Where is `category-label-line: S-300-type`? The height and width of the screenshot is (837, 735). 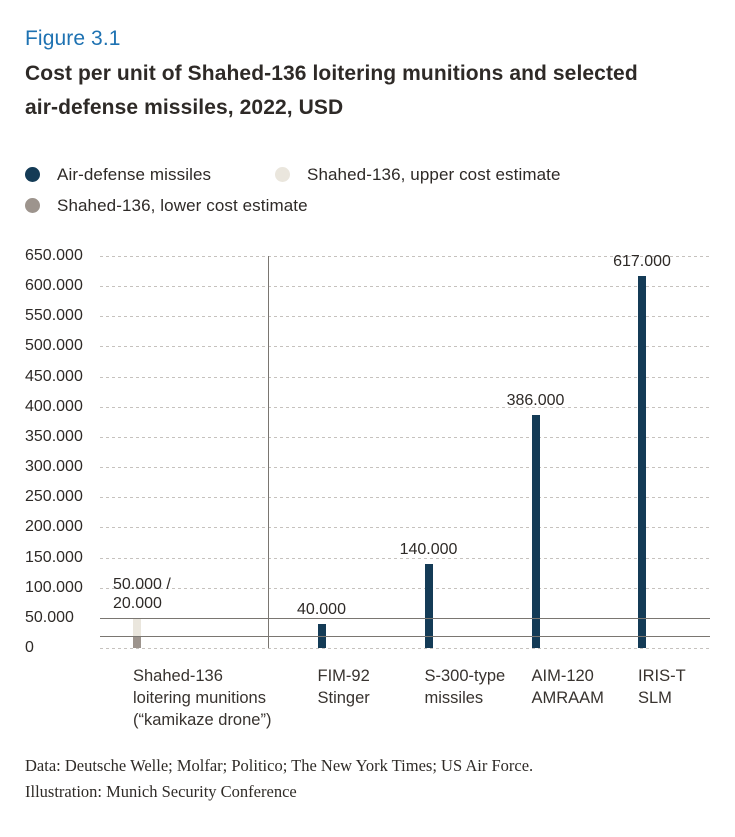
category-label-line: S-300-type is located at coordinates (465, 676).